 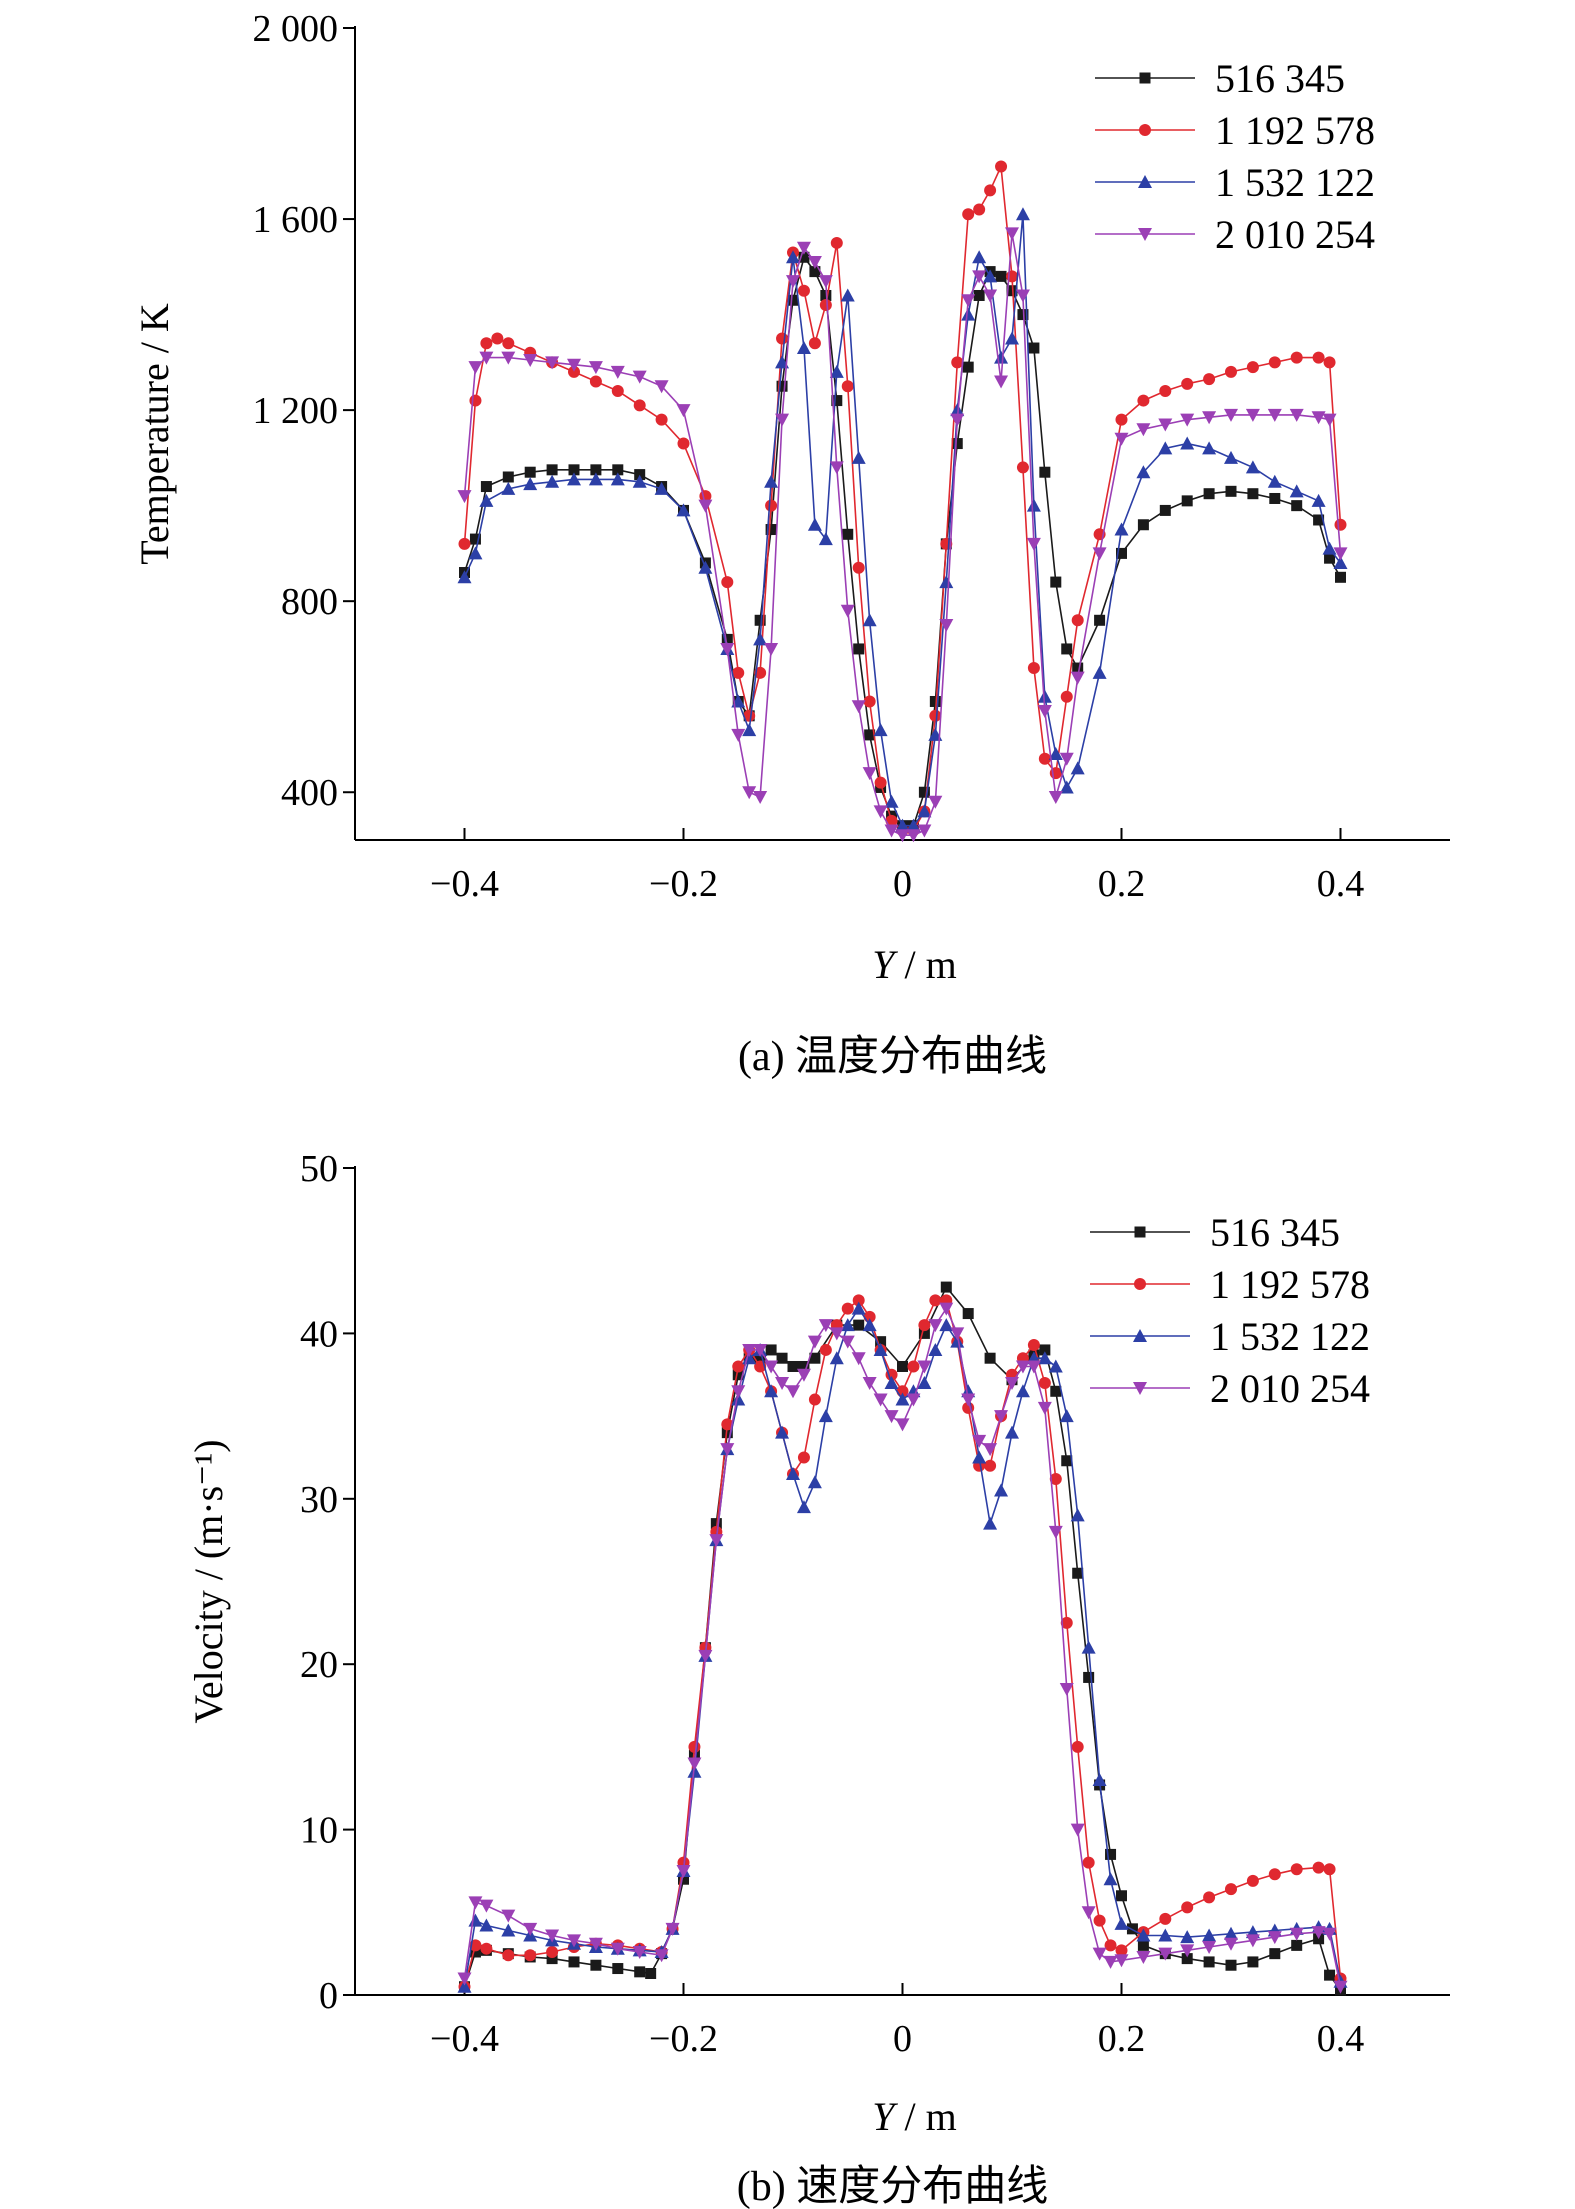 I want to click on legend-label: 1 532 122, so click(x=1295, y=182).